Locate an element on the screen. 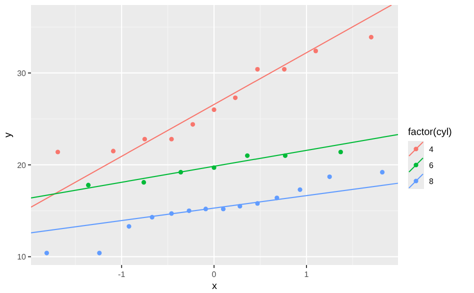 This screenshot has height=293, width=474. legend-label: 8 is located at coordinates (431, 181).